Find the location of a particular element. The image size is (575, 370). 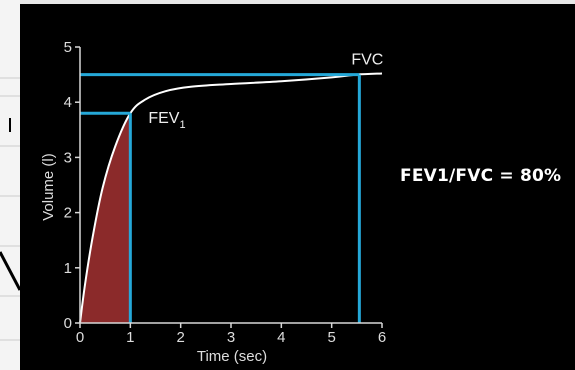

x-tick-label: 3 is located at coordinates (231, 337).